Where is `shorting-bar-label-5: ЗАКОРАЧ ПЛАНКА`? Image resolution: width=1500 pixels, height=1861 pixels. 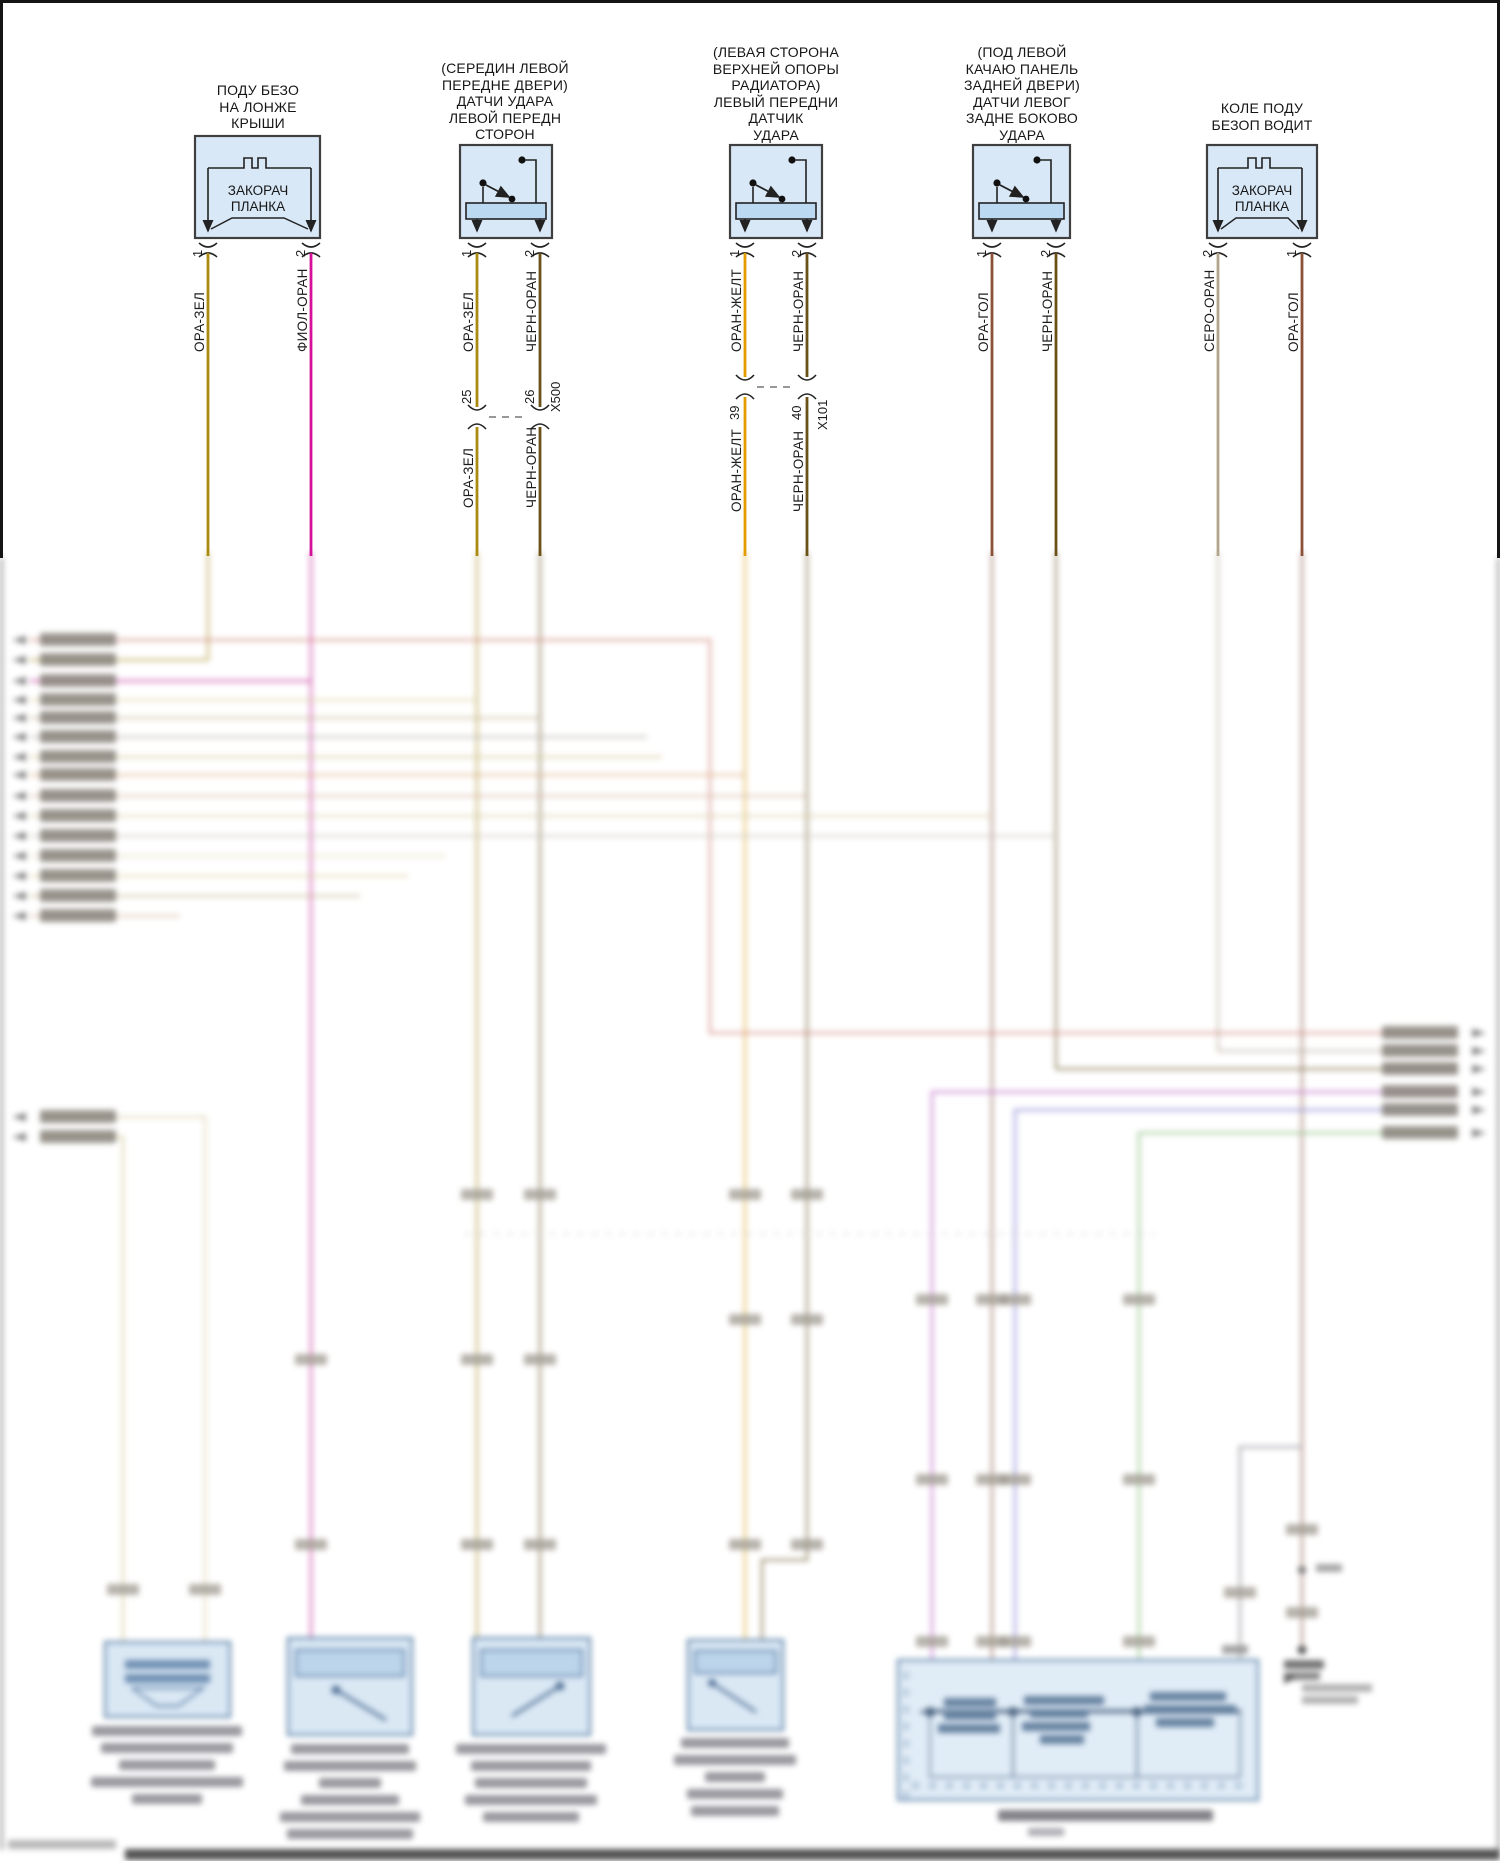
shorting-bar-label-5: ЗАКОРАЧ ПЛАНКА is located at coordinates (1262, 198).